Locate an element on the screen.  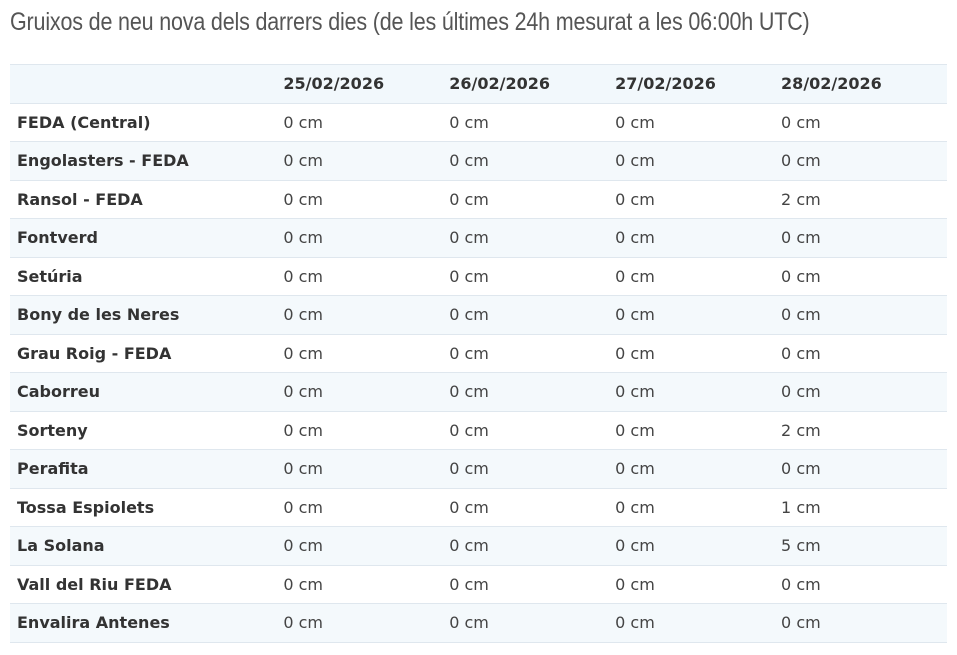
table-row: Caborreu 0 cm 0 cm 0 cm 0 cm is located at coordinates (478, 391).